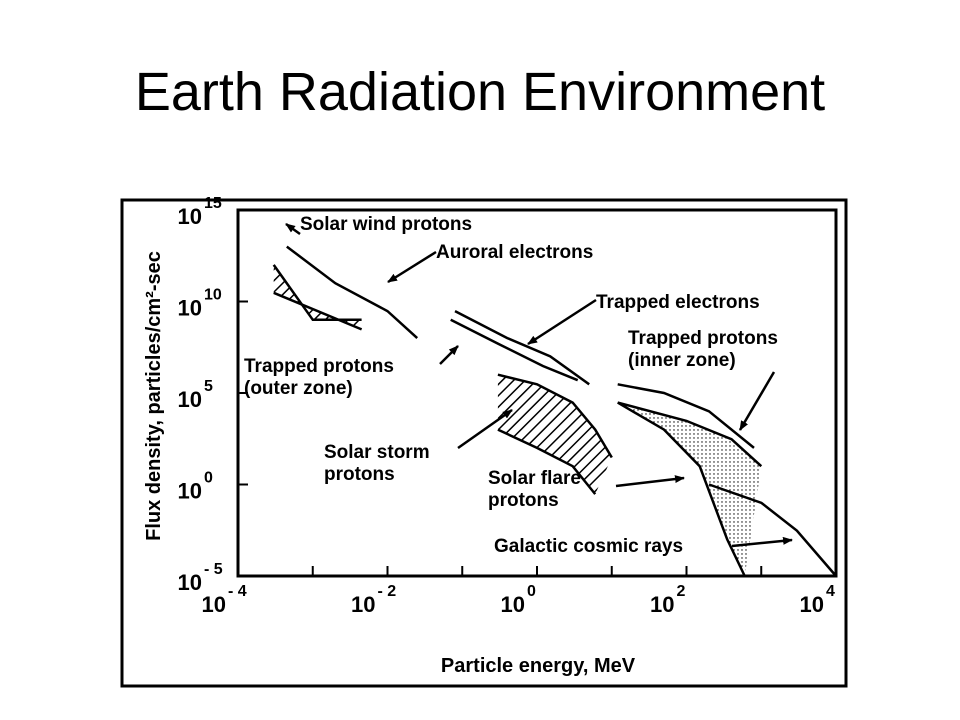 This screenshot has width=960, height=720. Describe the element at coordinates (703, 349) in the screenshot. I see `annotation-trapped-protons-inner-zone: Trapped protons (inner zone)` at that location.